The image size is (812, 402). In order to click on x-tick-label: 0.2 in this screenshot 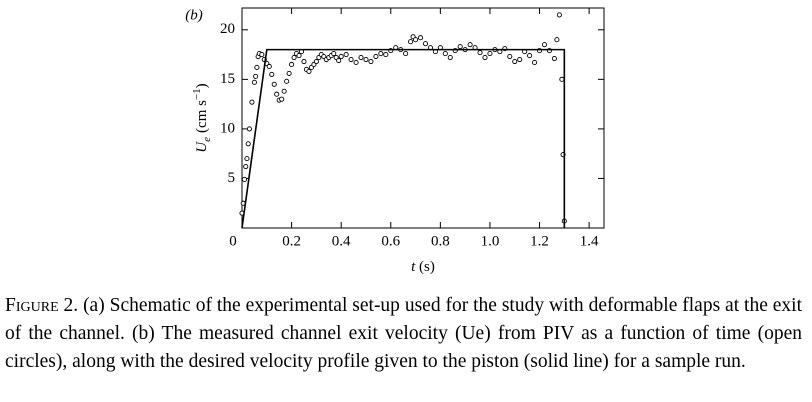, I will do `click(291, 241)`.